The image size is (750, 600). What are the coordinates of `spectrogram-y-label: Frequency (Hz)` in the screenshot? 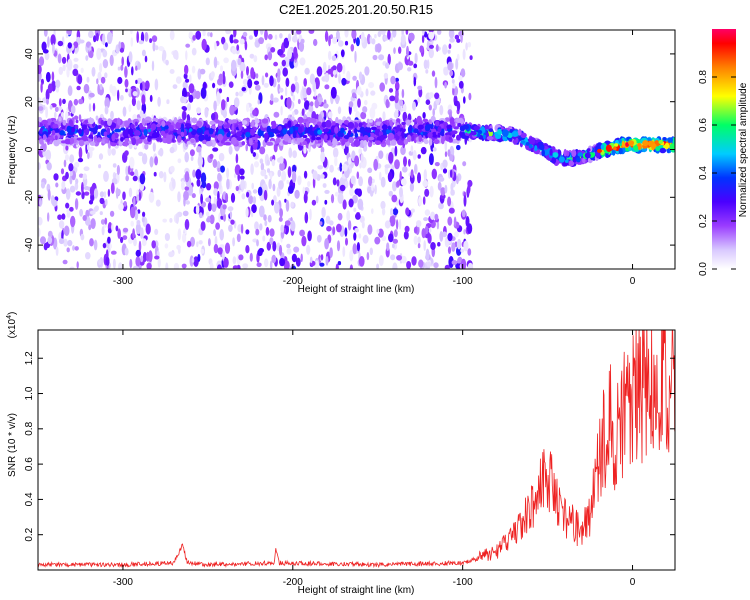 It's located at (12, 150).